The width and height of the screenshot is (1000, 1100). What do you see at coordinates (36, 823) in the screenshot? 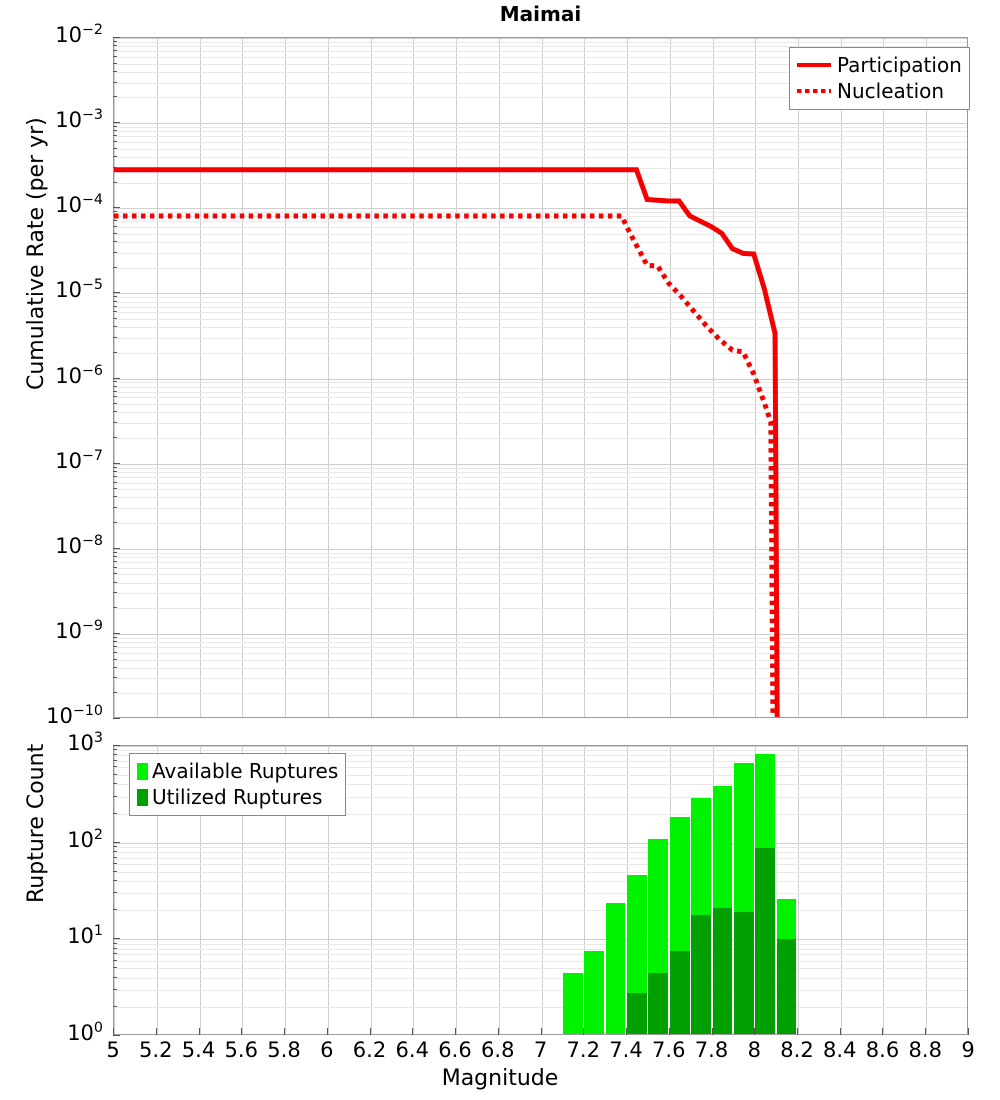
I see `bottom-panel-ylabel: Rupture Count` at bounding box center [36, 823].